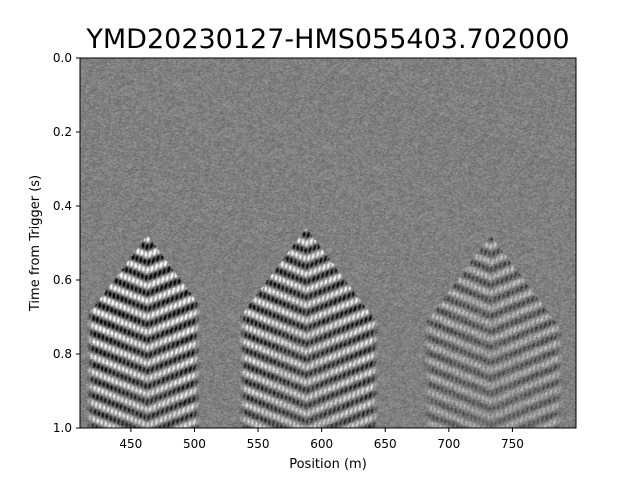  What do you see at coordinates (512, 444) in the screenshot?
I see `x-tick-label: 750` at bounding box center [512, 444].